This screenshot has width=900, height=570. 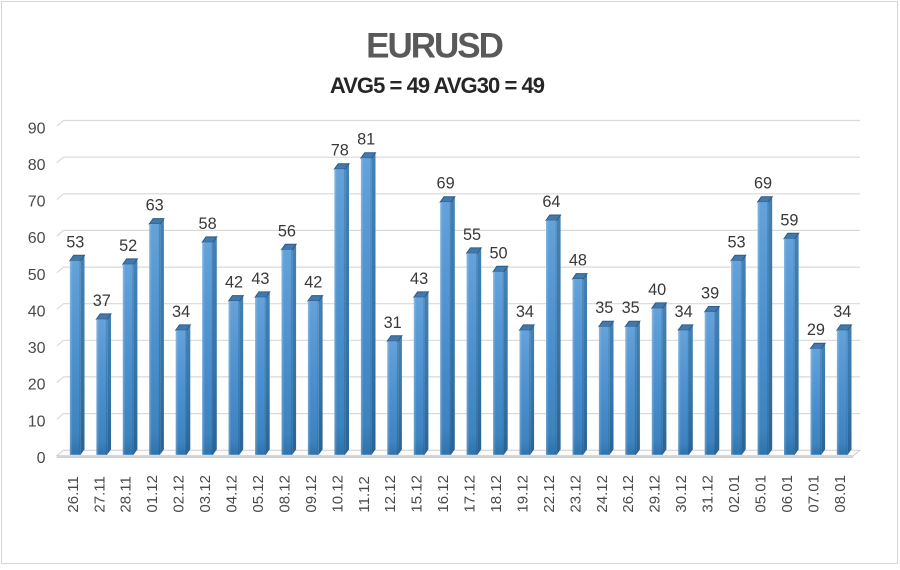 What do you see at coordinates (340, 151) in the screenshot?
I see `svg-text: 78` at bounding box center [340, 151].